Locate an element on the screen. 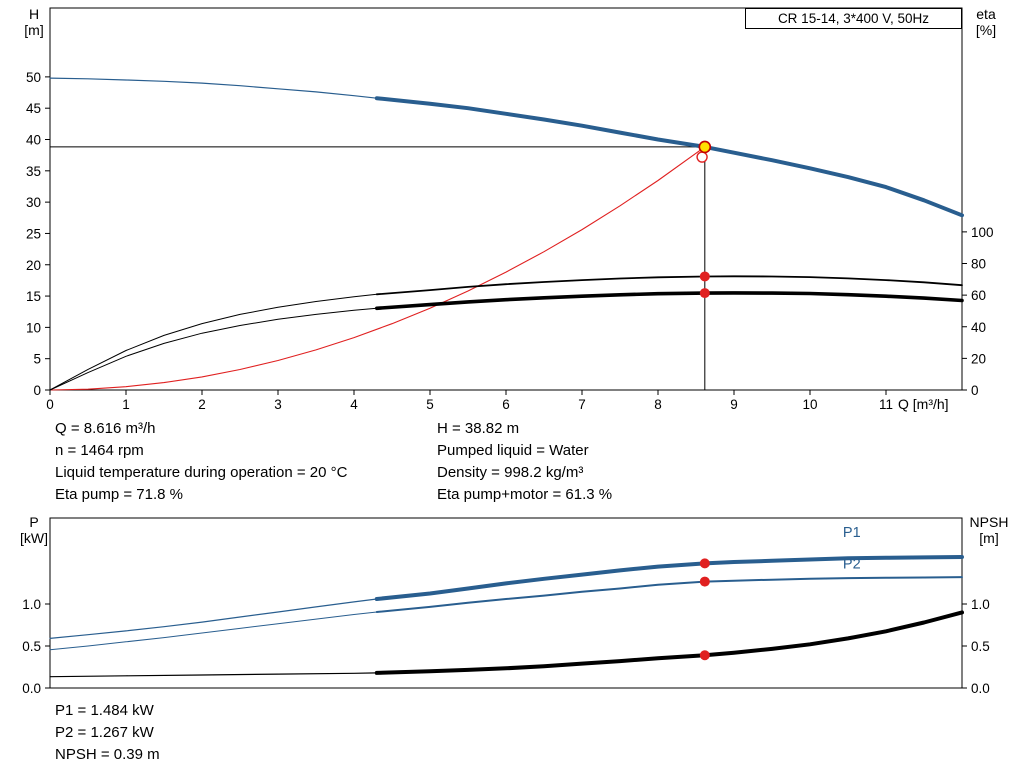  q-axis-label: Q [m³/h] is located at coordinates (923, 404).